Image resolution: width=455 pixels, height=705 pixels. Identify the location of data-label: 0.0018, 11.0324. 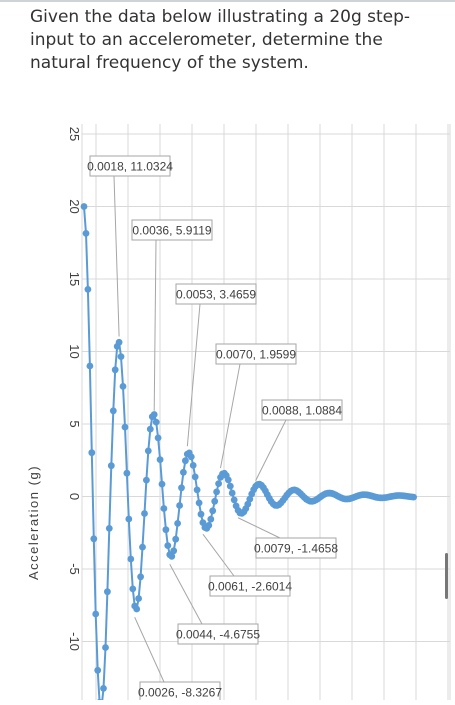
(130, 167).